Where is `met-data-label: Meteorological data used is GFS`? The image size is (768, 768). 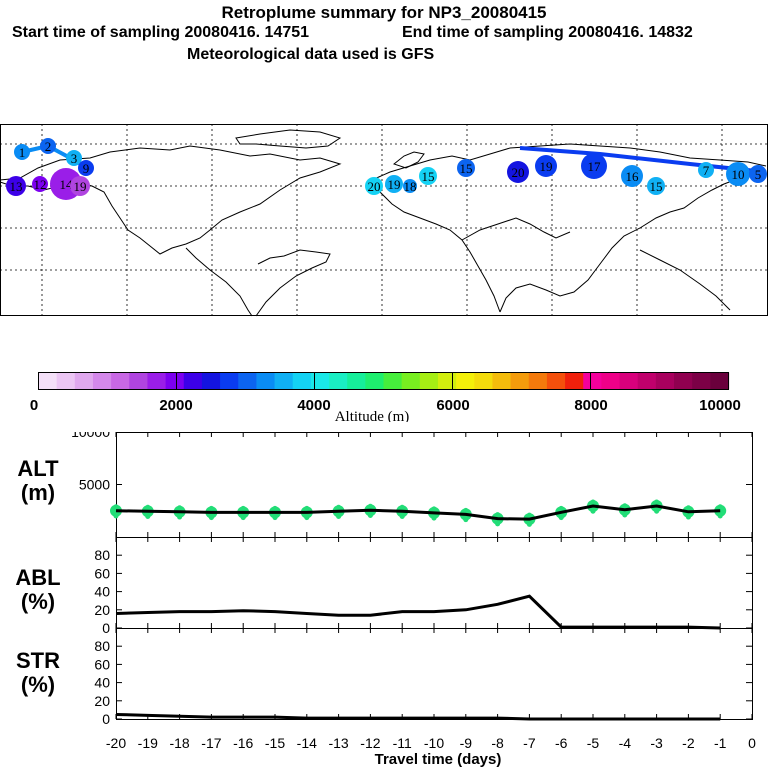 met-data-label: Meteorological data used is GFS is located at coordinates (311, 54).